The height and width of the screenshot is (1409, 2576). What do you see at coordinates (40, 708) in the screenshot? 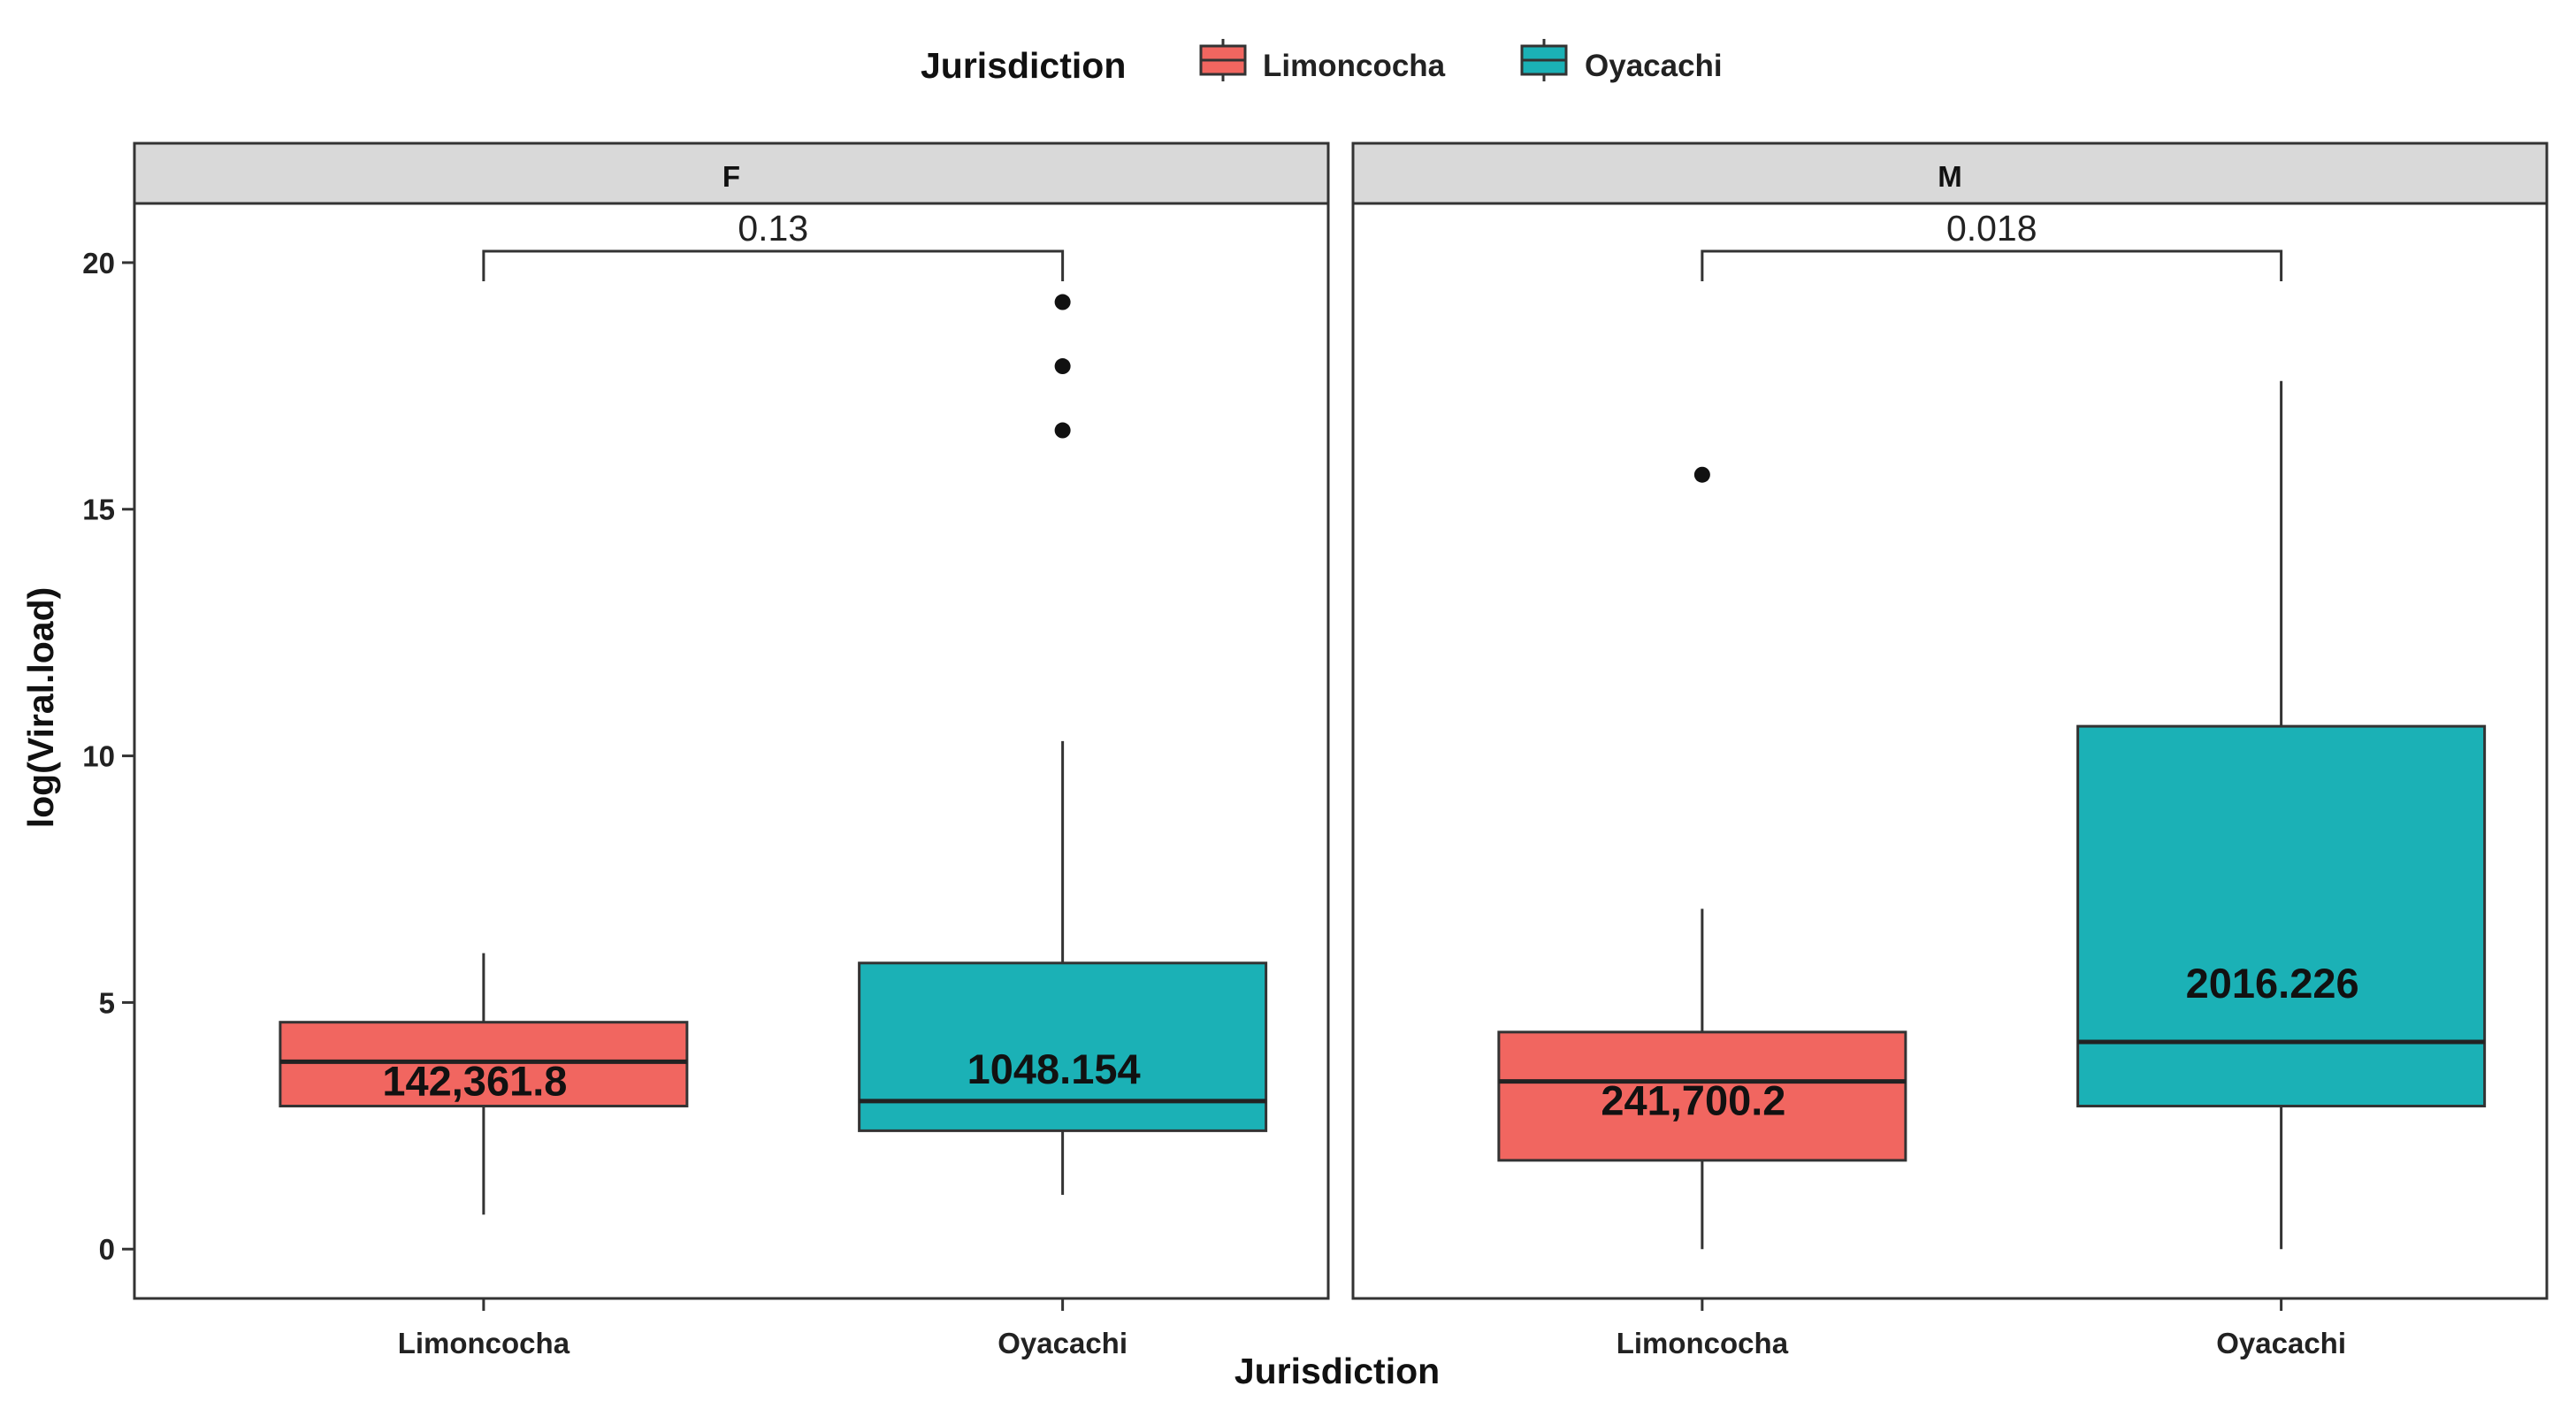
I see `y-axis-title: log(Viral.load)` at bounding box center [40, 708].